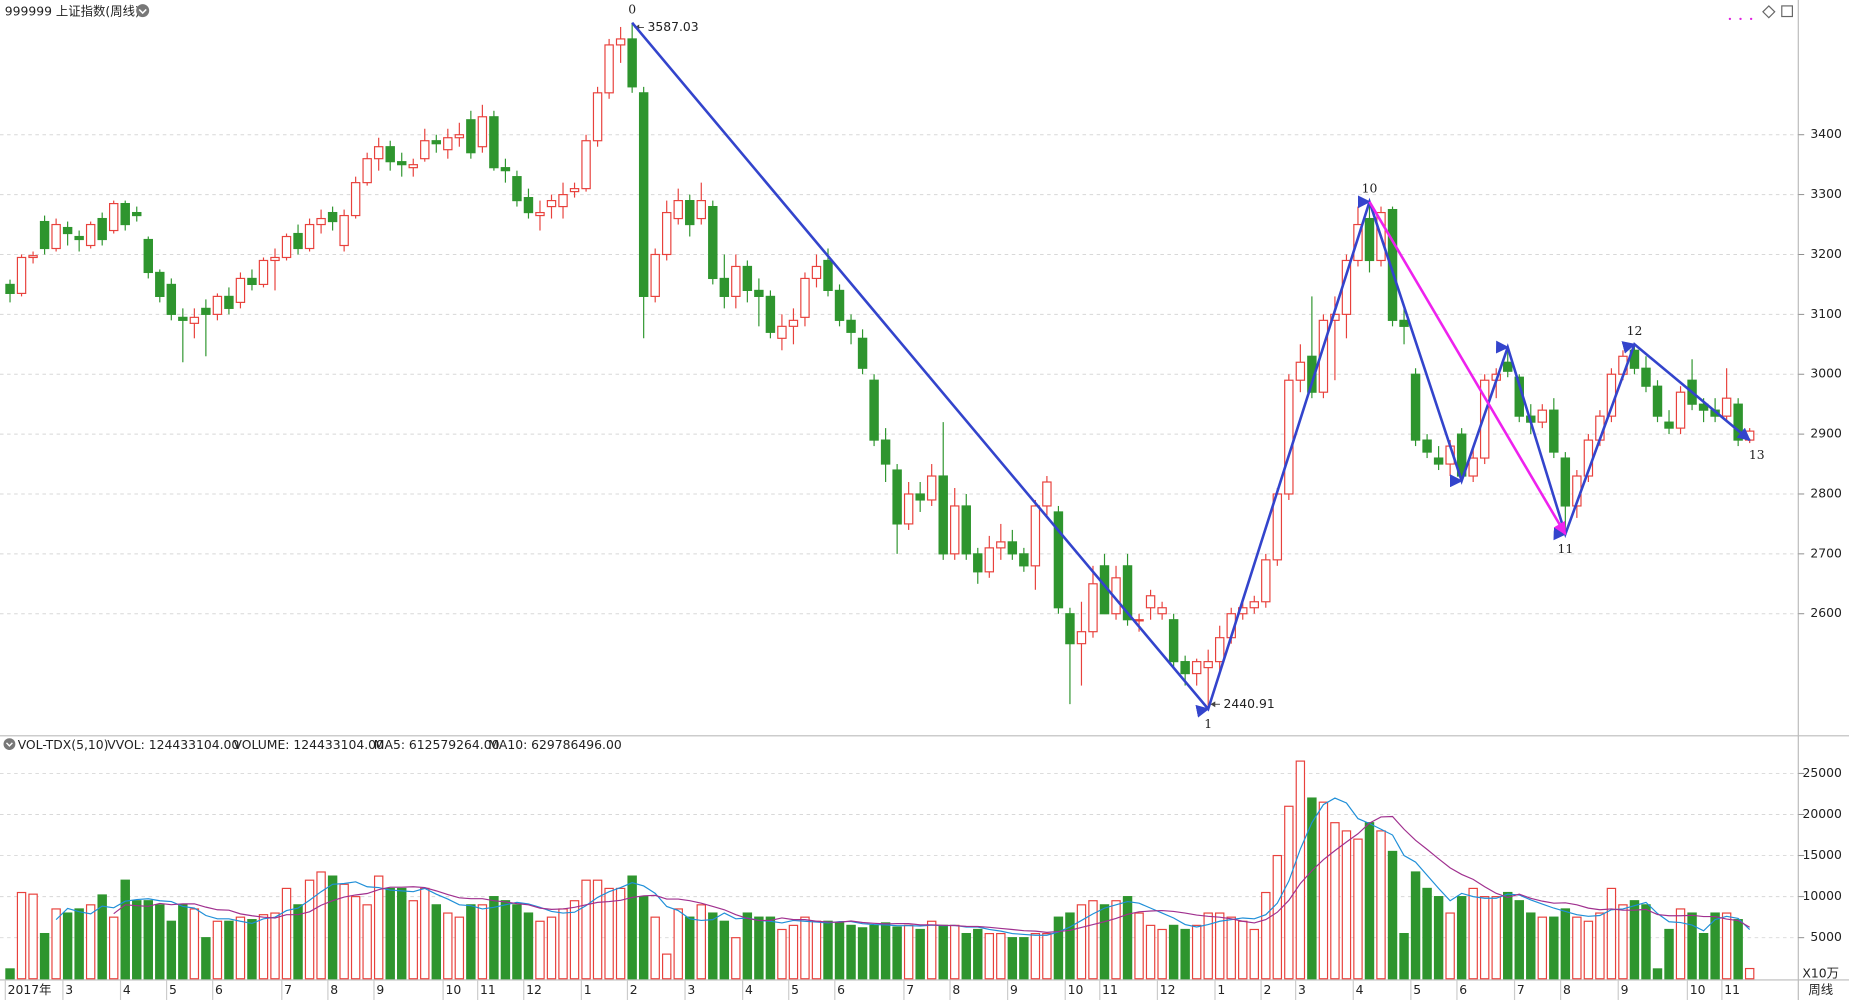 The height and width of the screenshot is (1000, 1849). What do you see at coordinates (1826, 434) in the screenshot?
I see `y-tick-label: 2900` at bounding box center [1826, 434].